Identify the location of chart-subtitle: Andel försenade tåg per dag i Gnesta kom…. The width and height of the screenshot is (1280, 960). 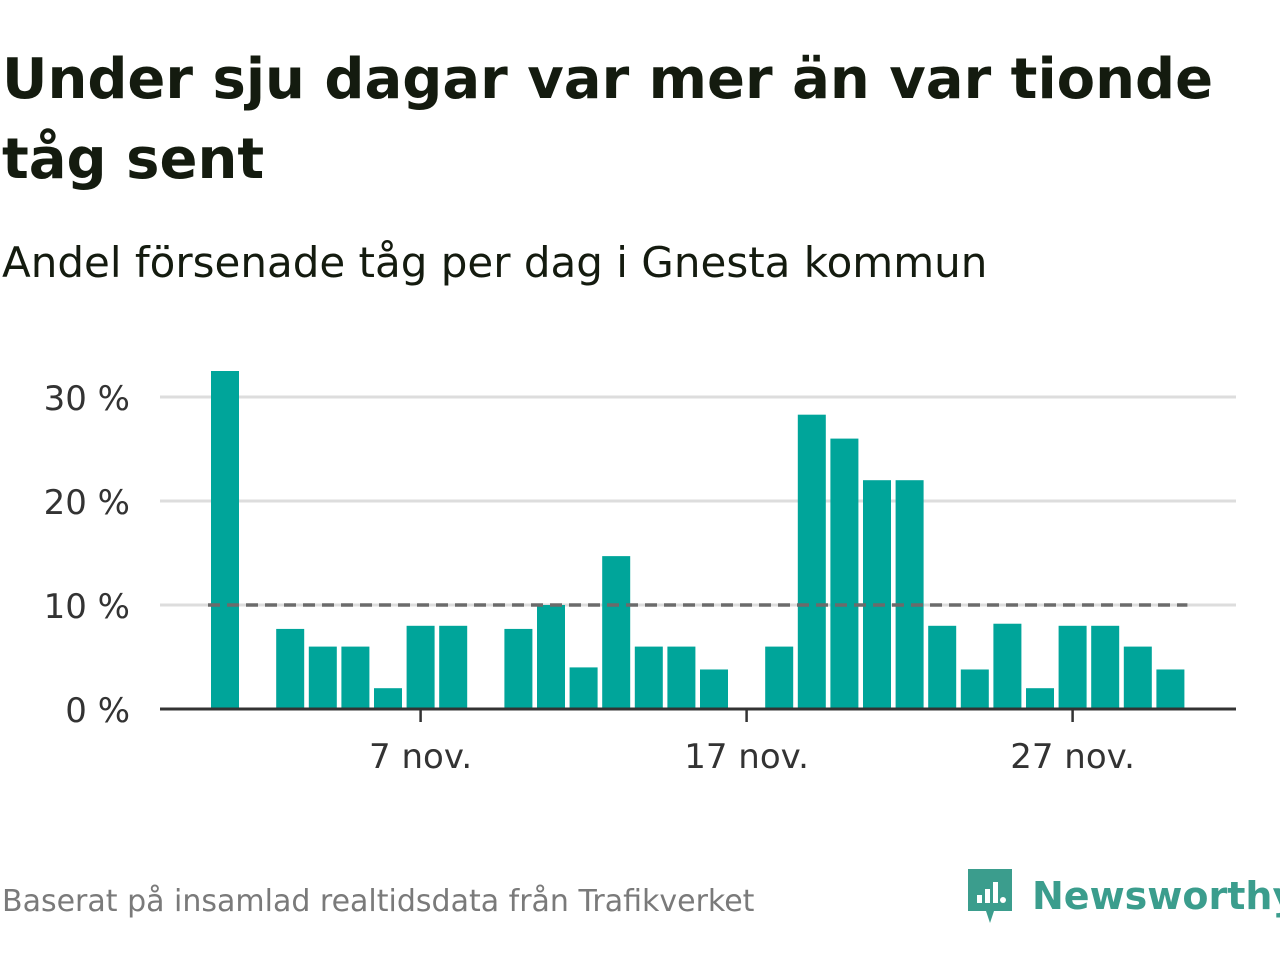
(495, 262).